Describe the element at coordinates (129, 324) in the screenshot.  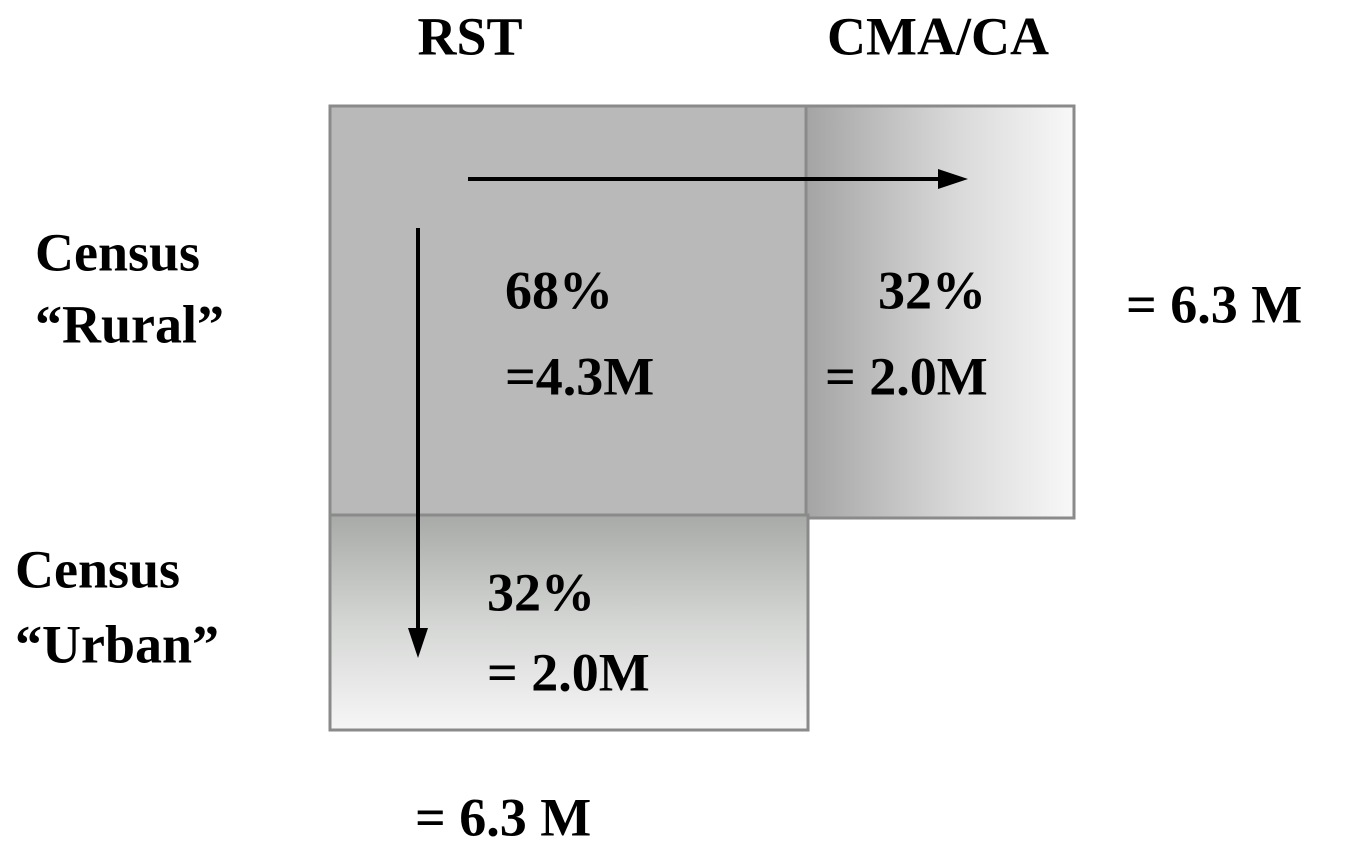
I see `row-header: “Rural”` at that location.